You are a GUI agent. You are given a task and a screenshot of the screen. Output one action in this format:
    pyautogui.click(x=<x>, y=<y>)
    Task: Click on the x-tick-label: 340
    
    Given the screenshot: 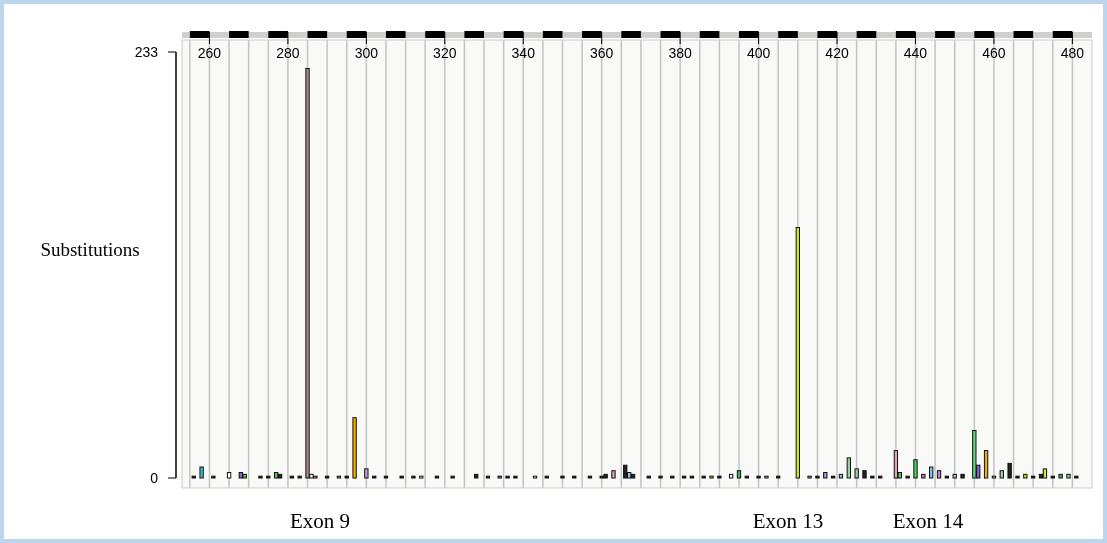 What is the action you would take?
    pyautogui.click(x=523, y=53)
    